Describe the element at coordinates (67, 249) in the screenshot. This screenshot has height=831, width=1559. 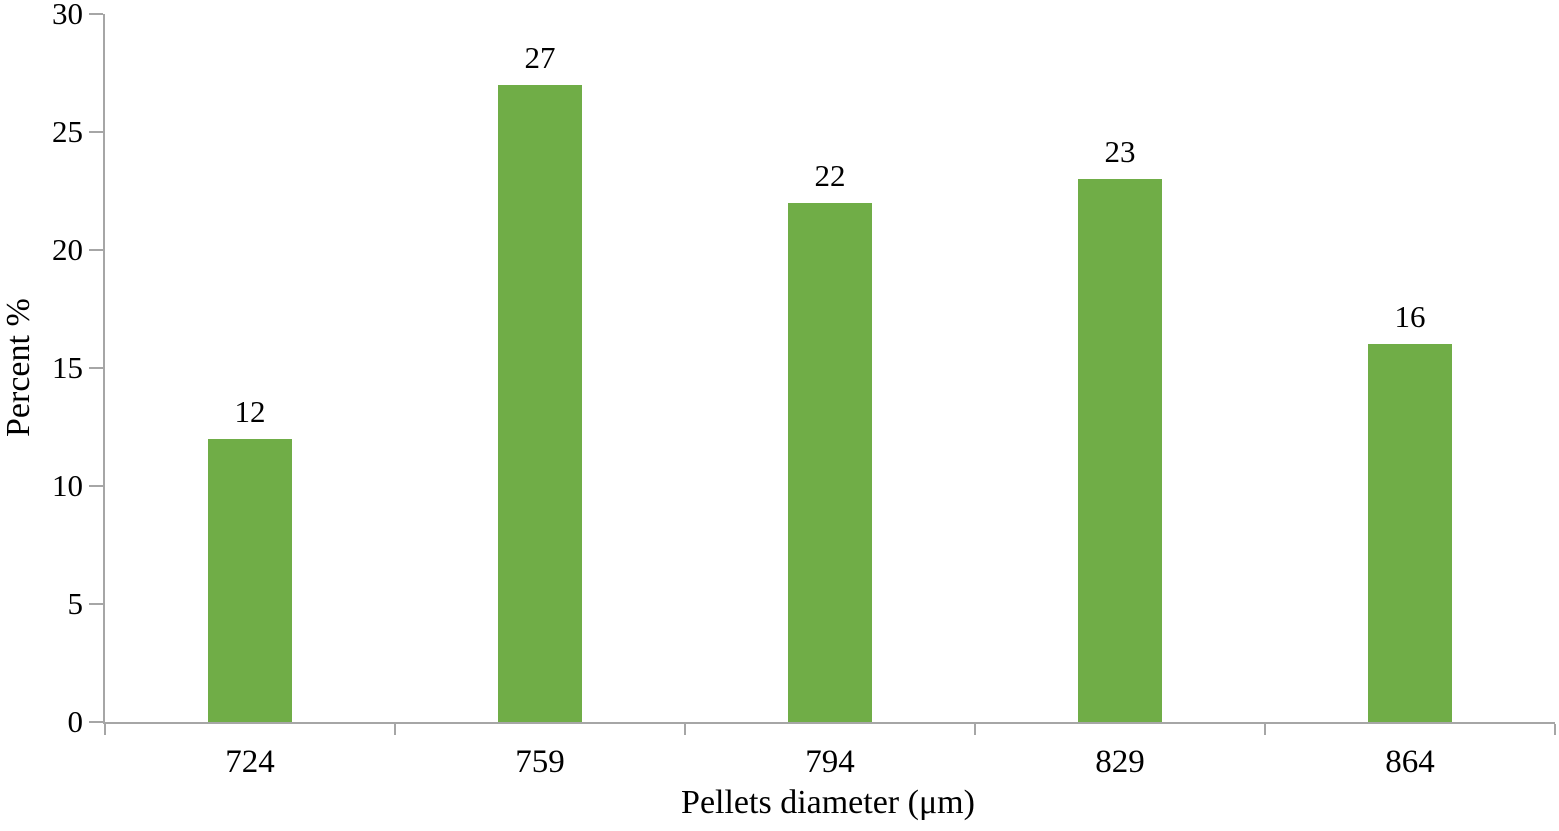
I see `y-axis-tick-label: 20` at that location.